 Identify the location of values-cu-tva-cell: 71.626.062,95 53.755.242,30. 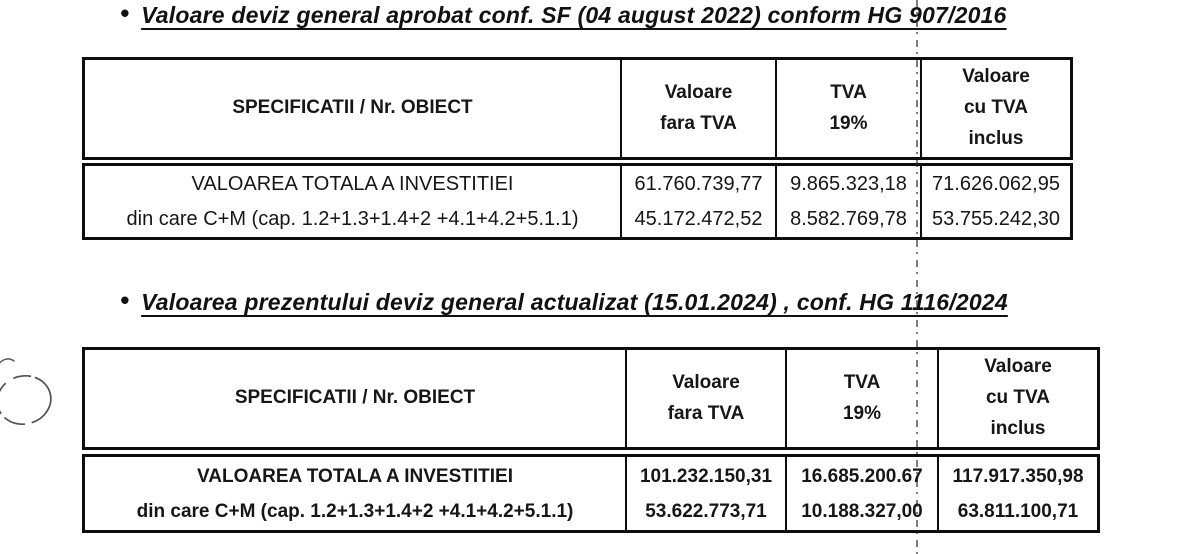
(996, 201).